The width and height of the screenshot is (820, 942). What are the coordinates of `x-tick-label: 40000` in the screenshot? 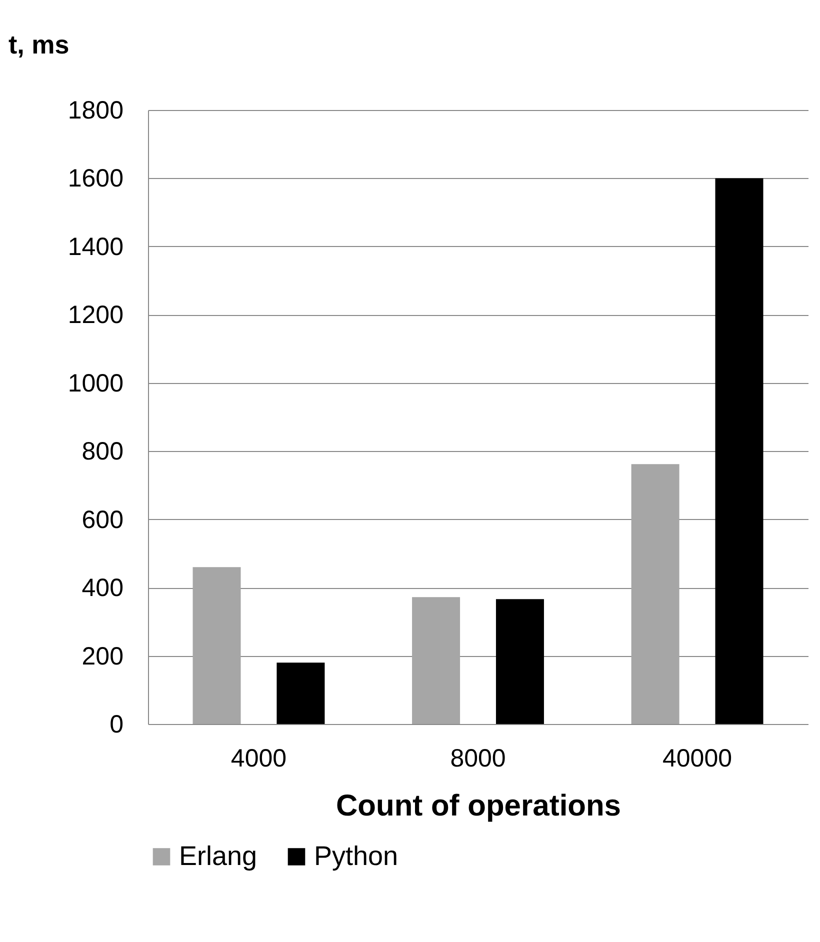 It's located at (697, 758).